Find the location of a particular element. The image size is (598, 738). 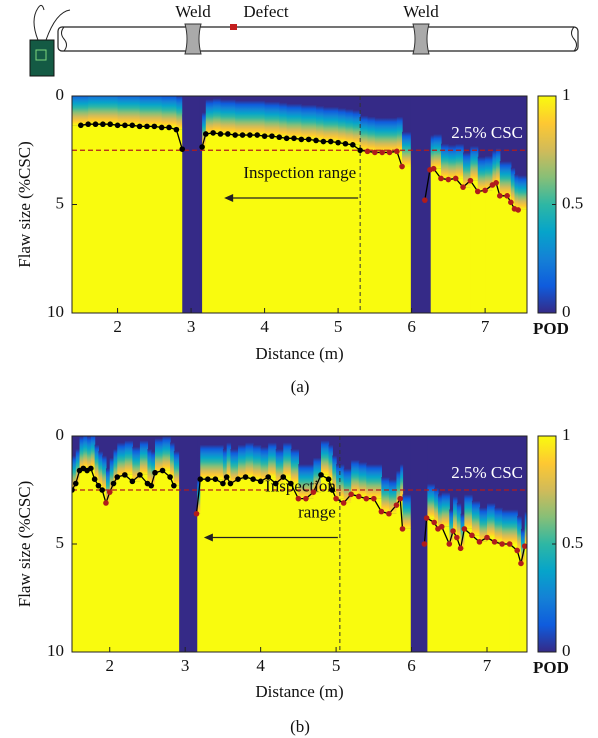

defect-mark is located at coordinates (233, 27).